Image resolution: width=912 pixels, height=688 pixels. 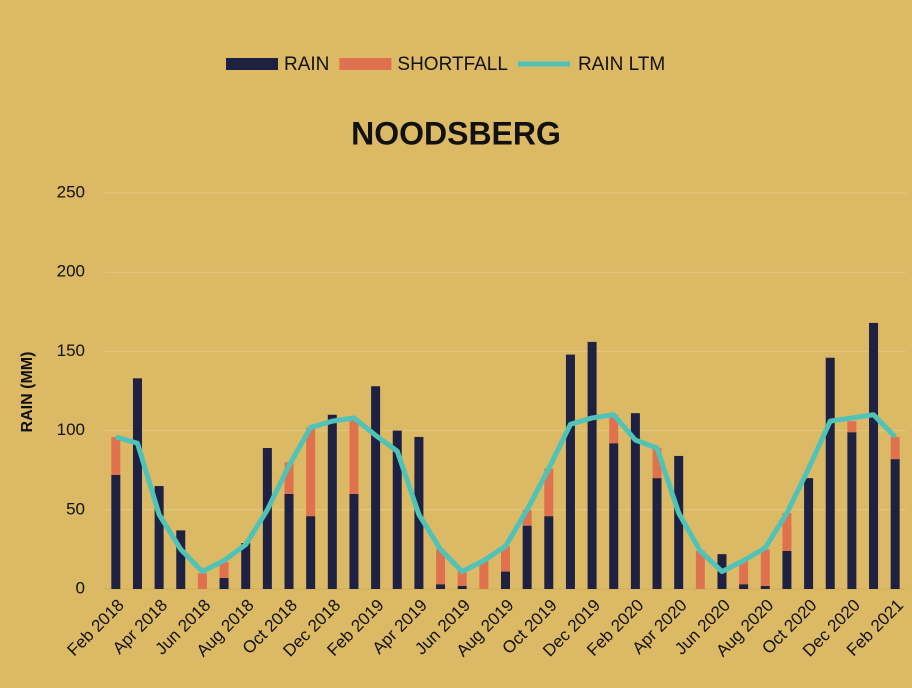 What do you see at coordinates (27, 392) in the screenshot?
I see `y-axis-label: RAIN (MM)` at bounding box center [27, 392].